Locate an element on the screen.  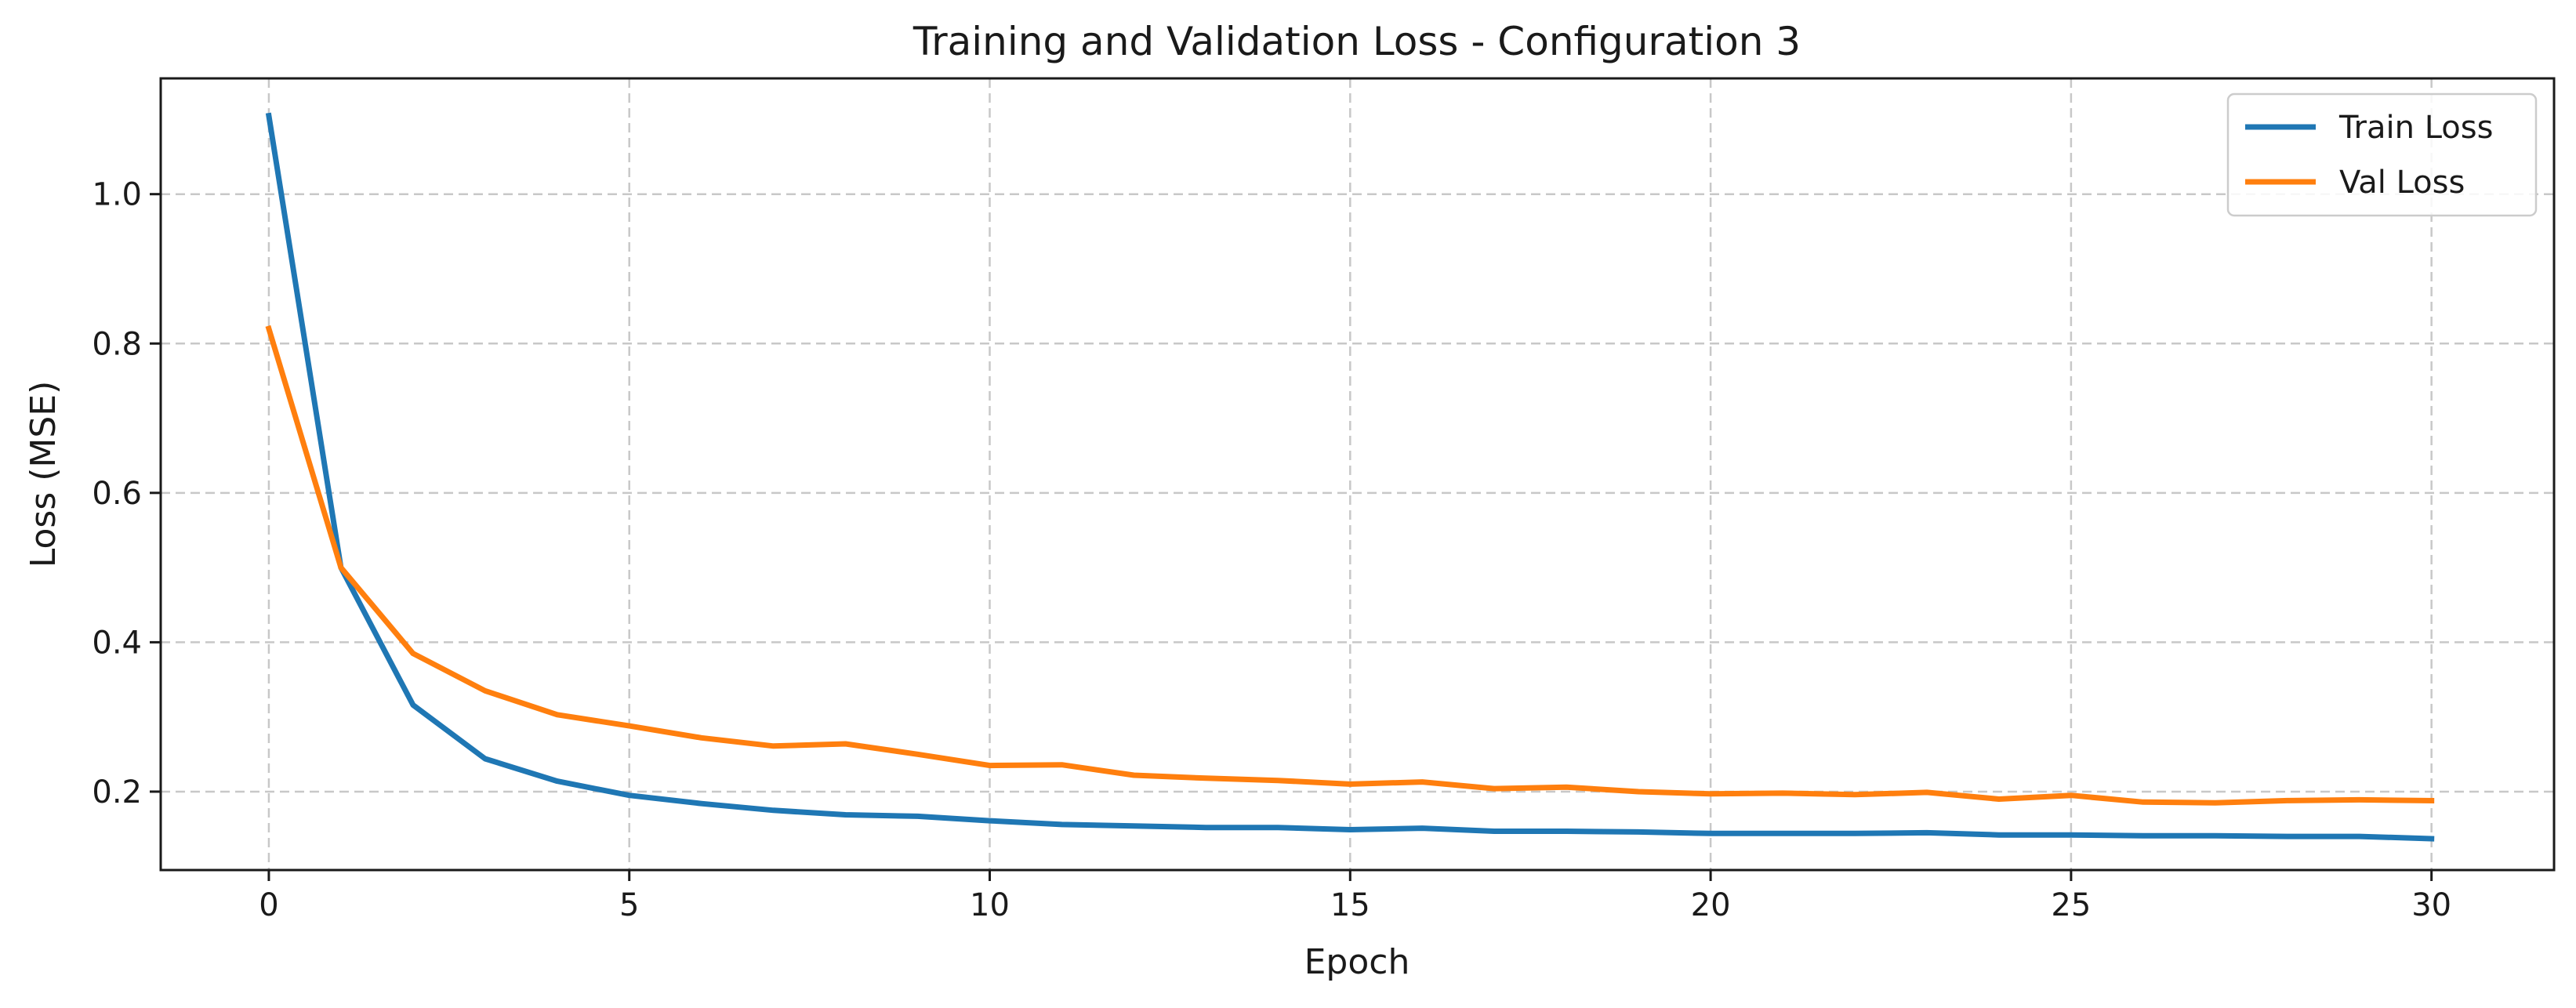
legend-label: Train Loss is located at coordinates (2415, 128).